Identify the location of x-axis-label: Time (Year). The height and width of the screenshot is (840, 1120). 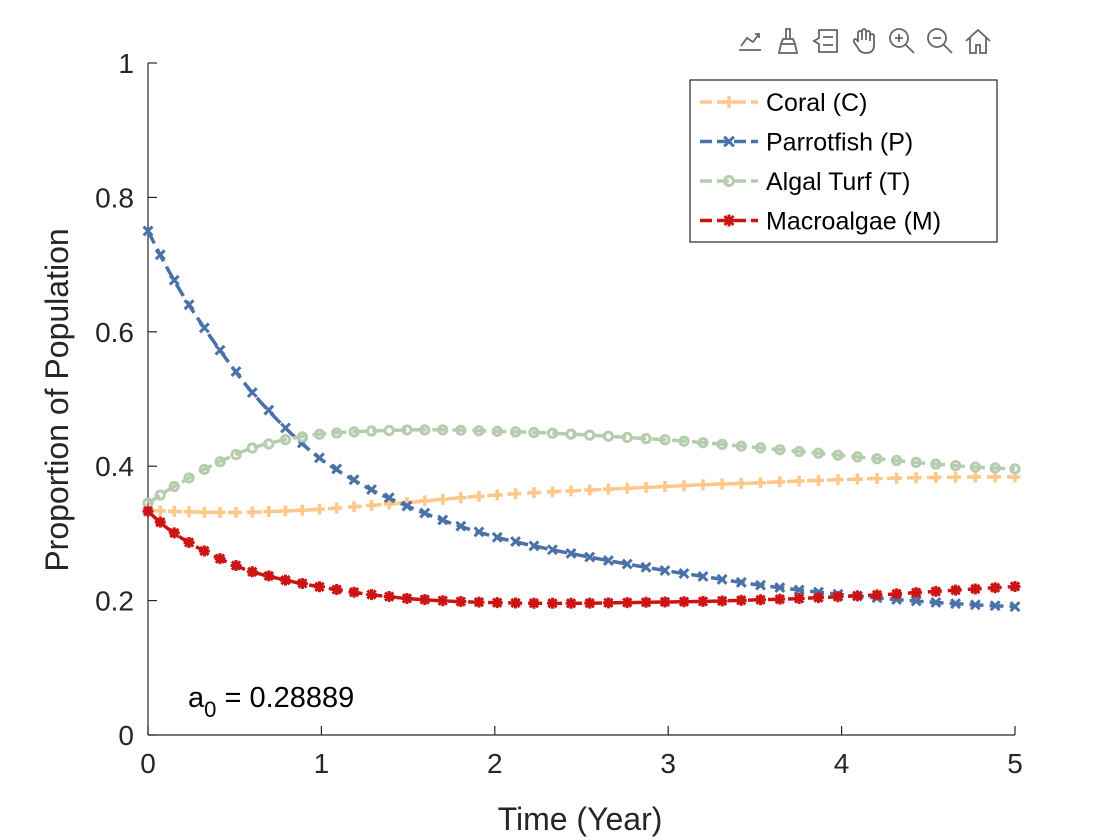
(580, 819).